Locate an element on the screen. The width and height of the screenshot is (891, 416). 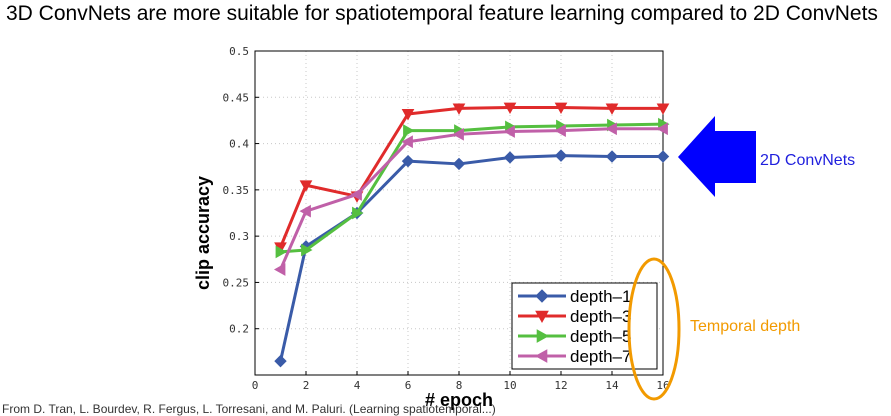
2d-convnets-arrow-icon is located at coordinates (717, 156).